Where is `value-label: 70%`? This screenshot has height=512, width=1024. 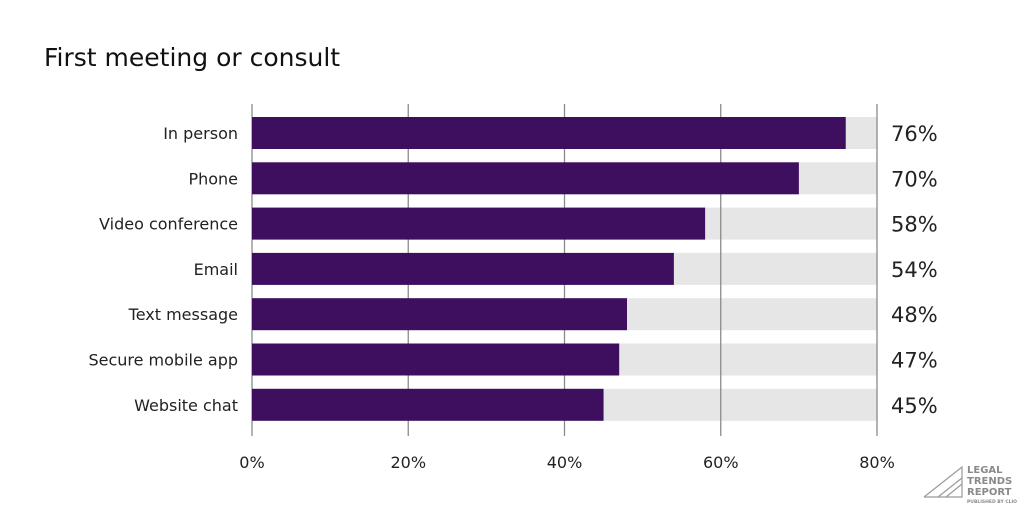 value-label: 70% is located at coordinates (914, 179).